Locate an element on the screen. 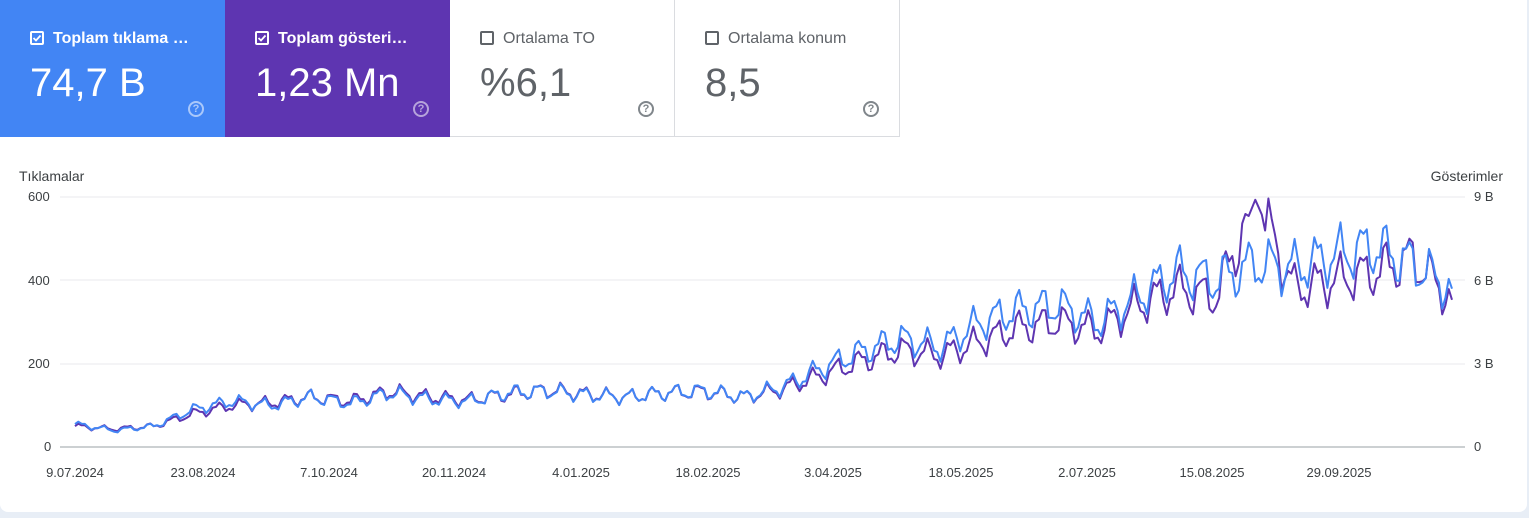 The image size is (1529, 518). x-tick-label: 3.04.2025 is located at coordinates (833, 472).